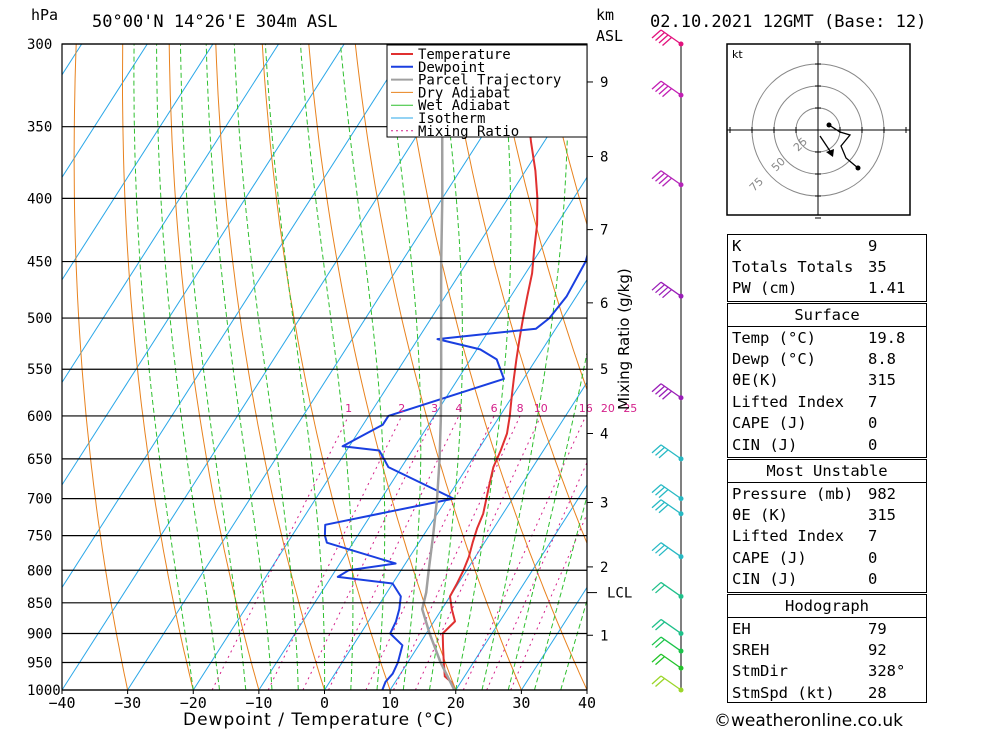  Describe the element at coordinates (760, 515) in the screenshot. I see `most-unstable-label: θE (K)` at that location.